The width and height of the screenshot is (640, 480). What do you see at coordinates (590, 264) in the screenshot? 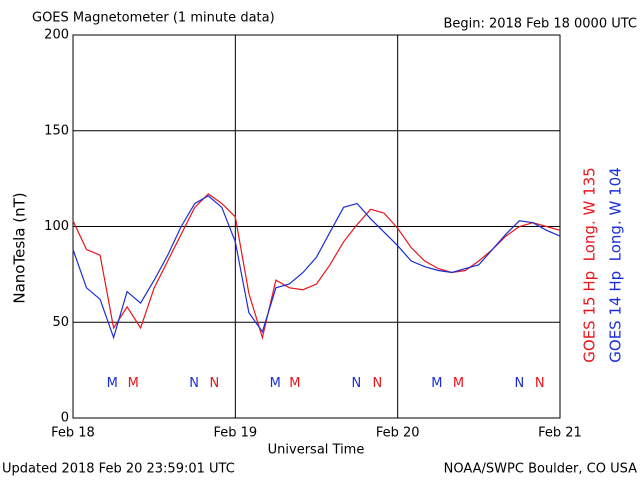
I see `legend-entry: GOES 15 Hp Long. W 135` at bounding box center [590, 264].